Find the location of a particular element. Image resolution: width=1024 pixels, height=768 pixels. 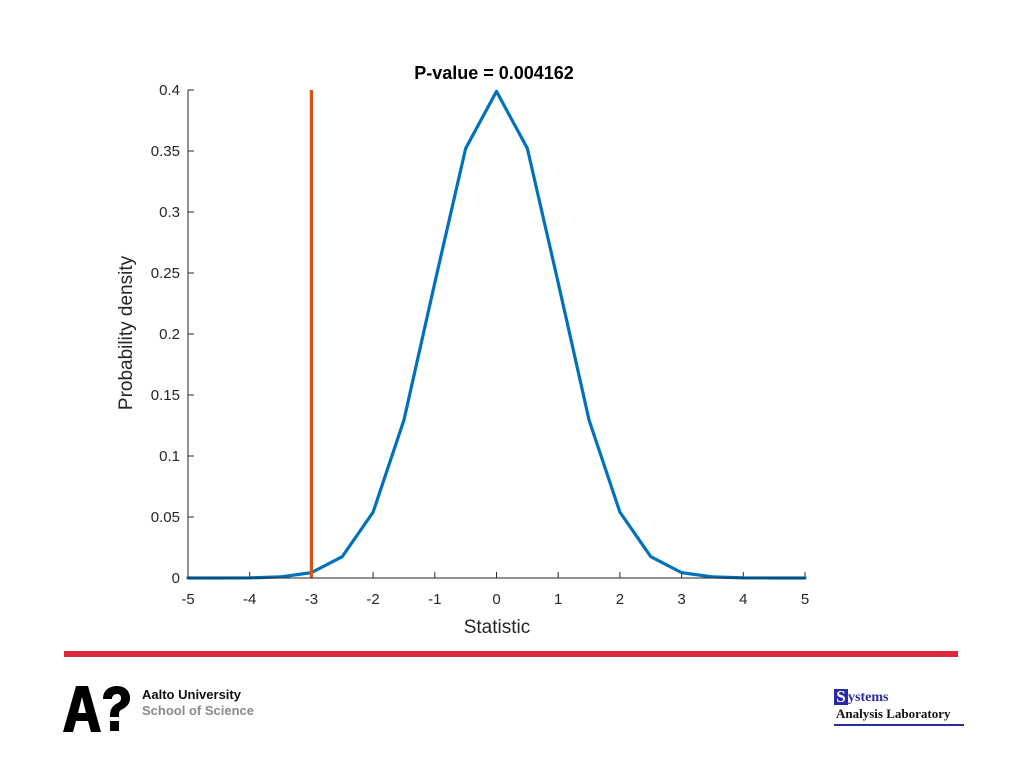

x-tick-label: 4 is located at coordinates (743, 599).